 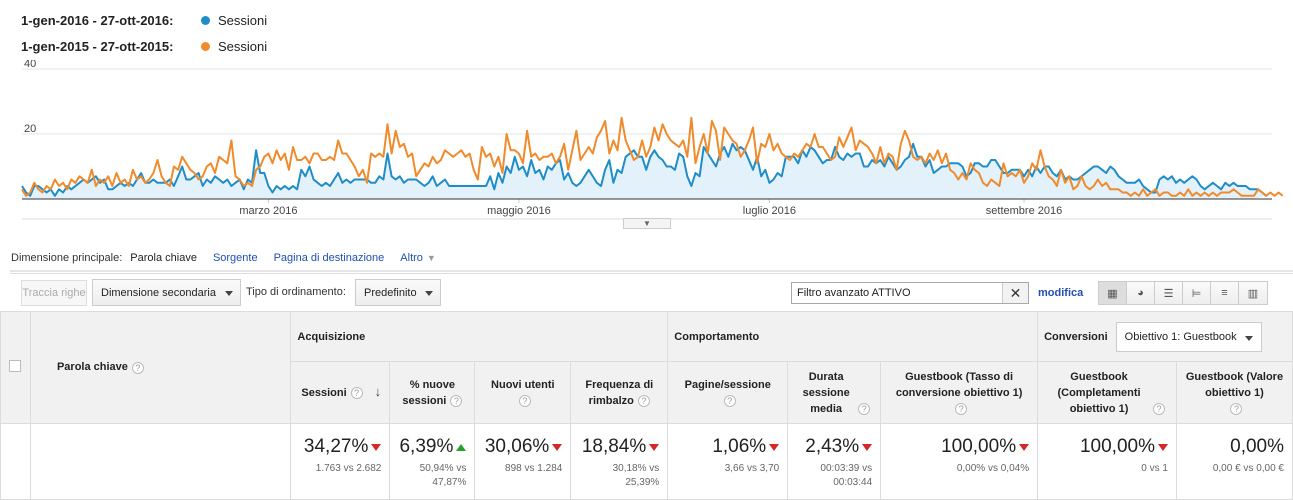 What do you see at coordinates (834, 392) in the screenshot?
I see `column-header-avg-duration: Durata sessione media?` at bounding box center [834, 392].